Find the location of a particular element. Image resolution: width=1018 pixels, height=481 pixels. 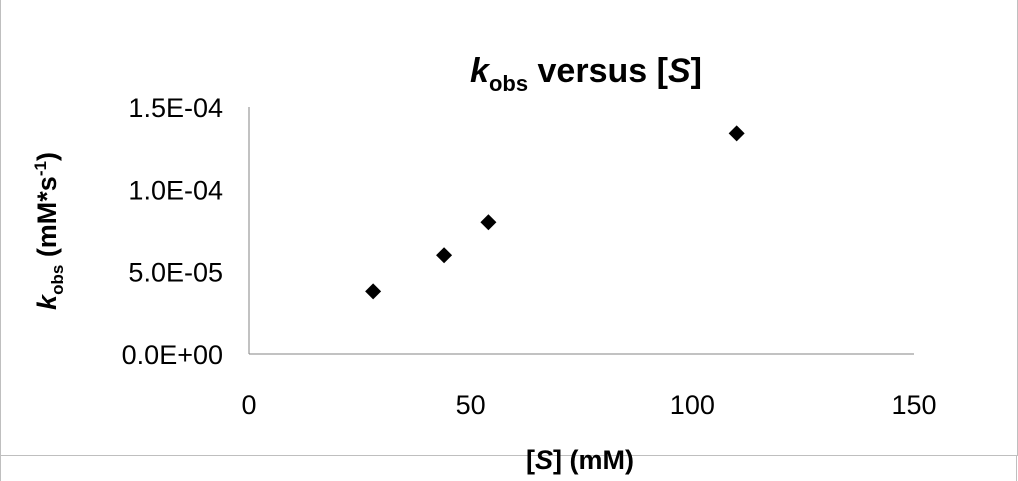

y-tick-label: 1.0E-04 is located at coordinates (175, 190).